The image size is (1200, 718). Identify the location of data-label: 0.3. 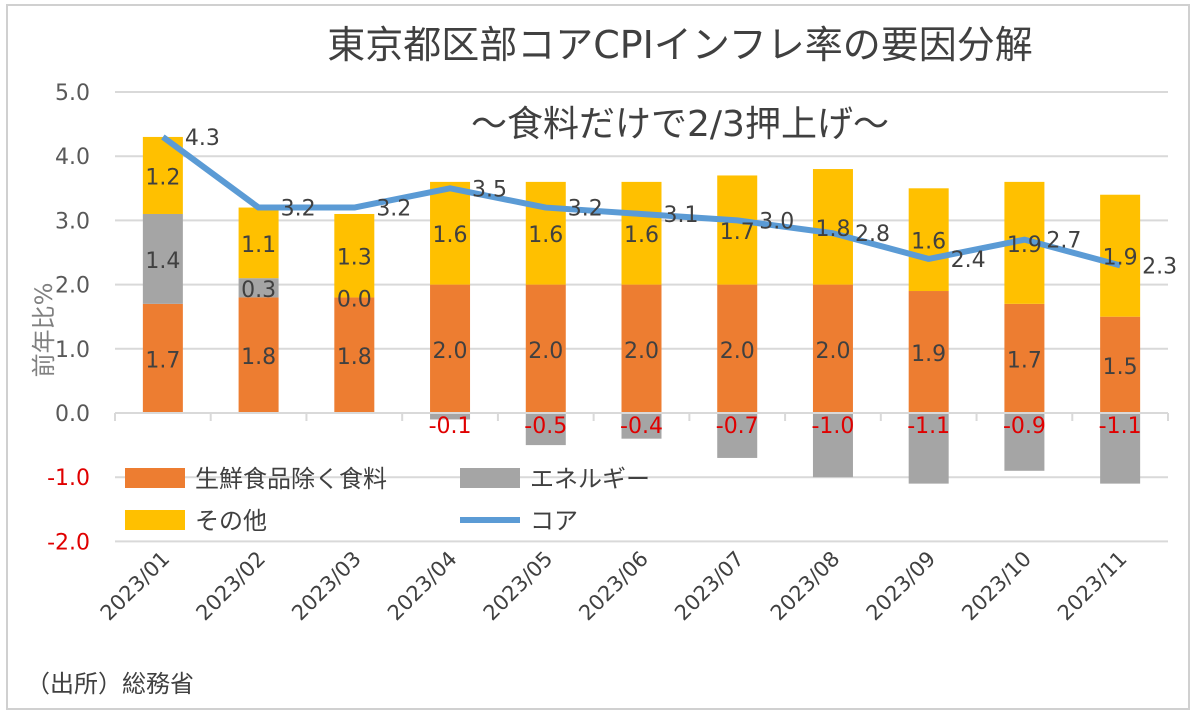
(258, 290).